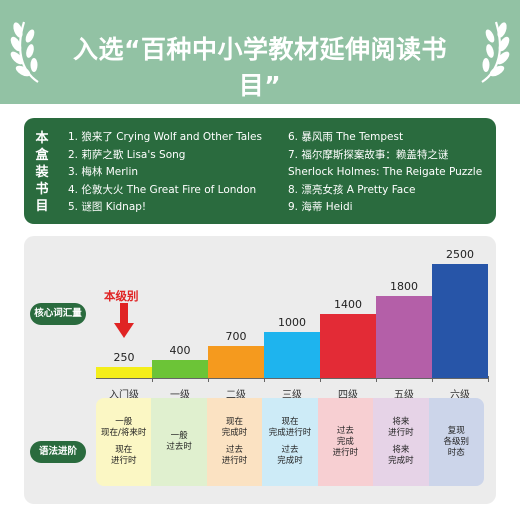 The width and height of the screenshot is (520, 520). Describe the element at coordinates (124, 442) in the screenshot. I see `grammar-cell: 一般 现在/将来时 现在 进行时` at that location.